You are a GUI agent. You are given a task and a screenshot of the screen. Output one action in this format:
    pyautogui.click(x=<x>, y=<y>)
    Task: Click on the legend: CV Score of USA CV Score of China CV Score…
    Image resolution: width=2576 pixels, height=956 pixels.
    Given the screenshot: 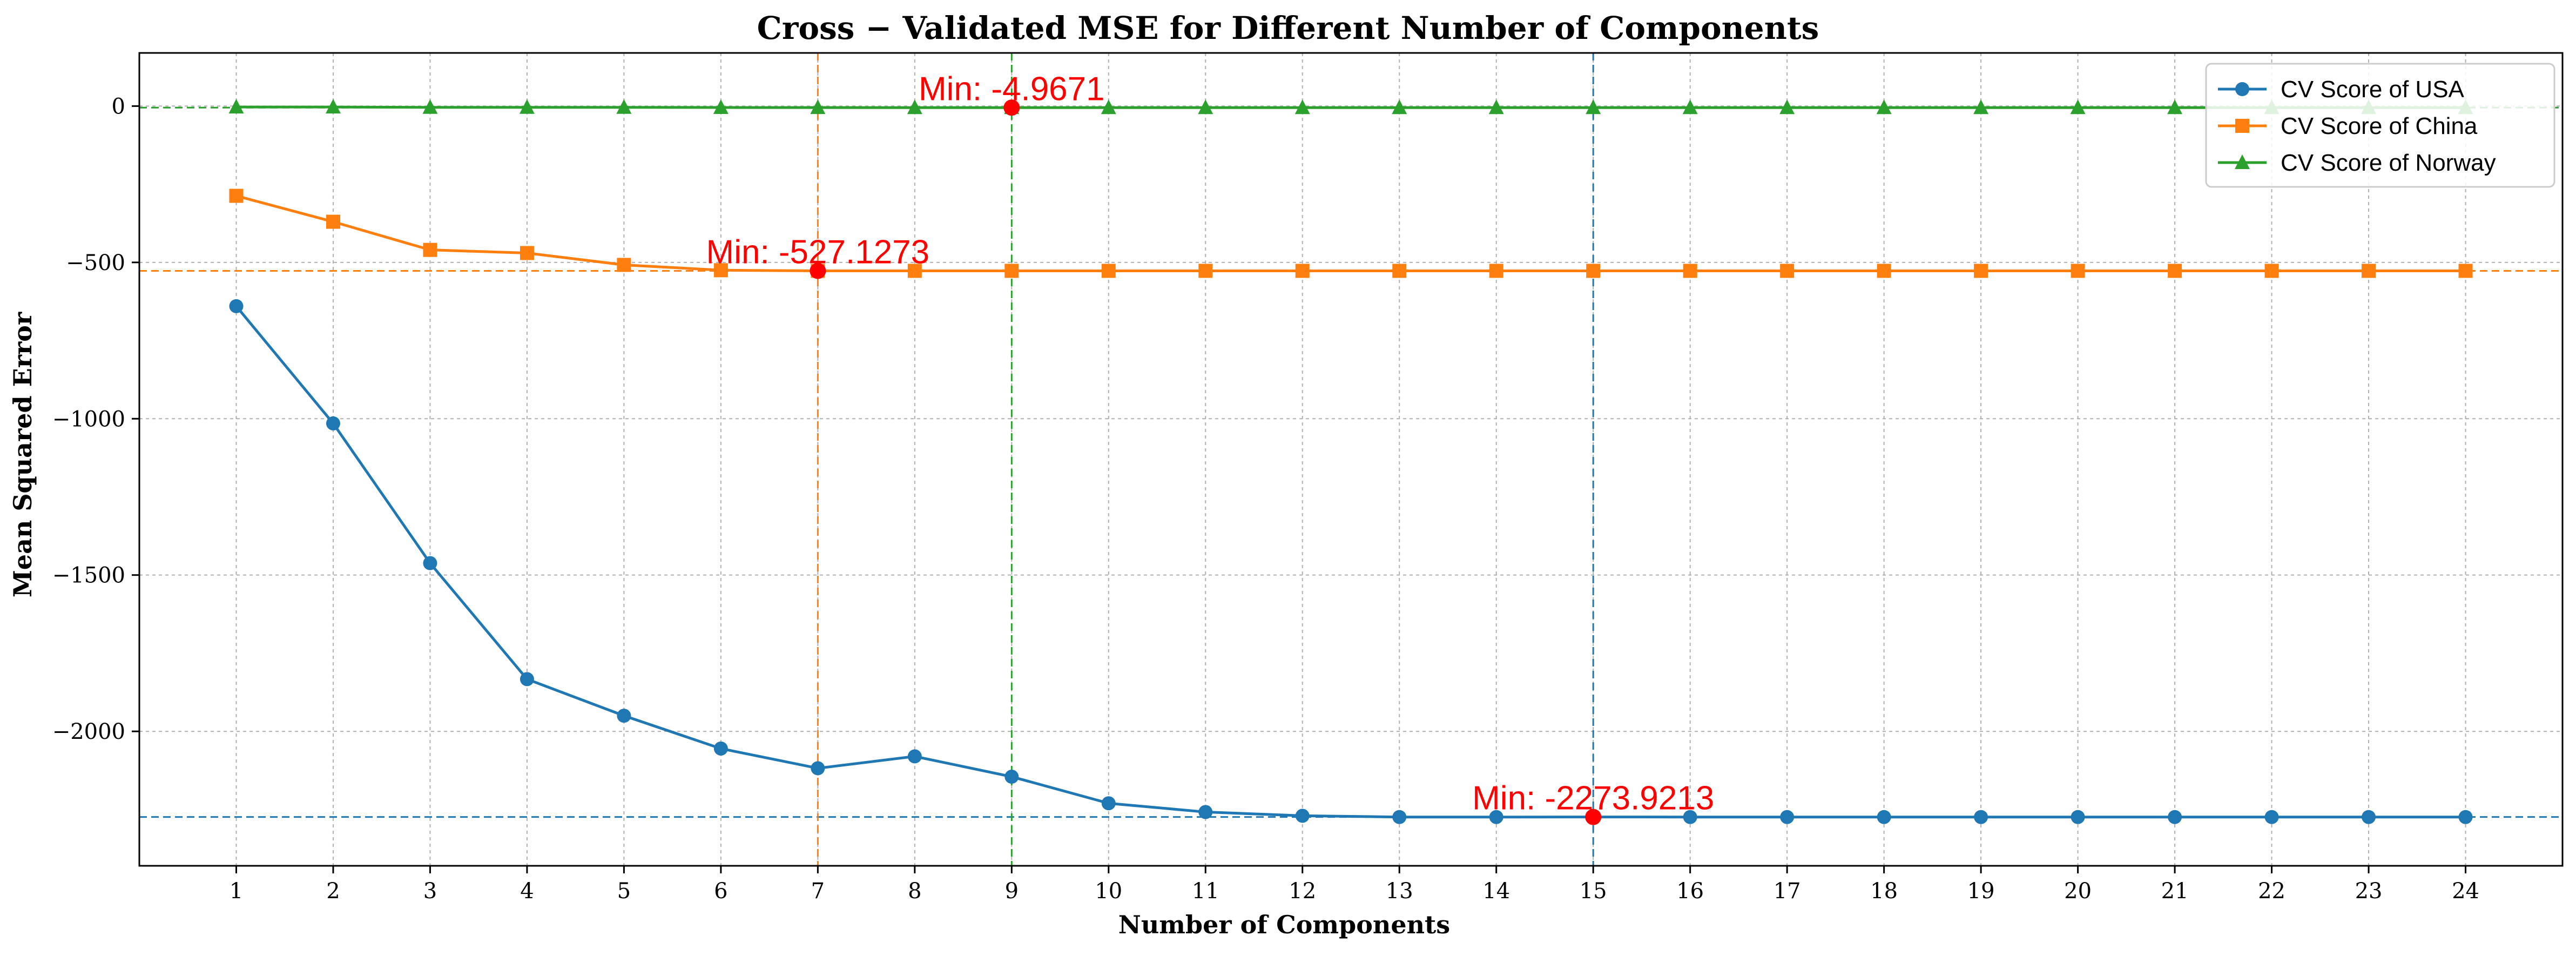 What is the action you would take?
    pyautogui.click(x=2380, y=125)
    